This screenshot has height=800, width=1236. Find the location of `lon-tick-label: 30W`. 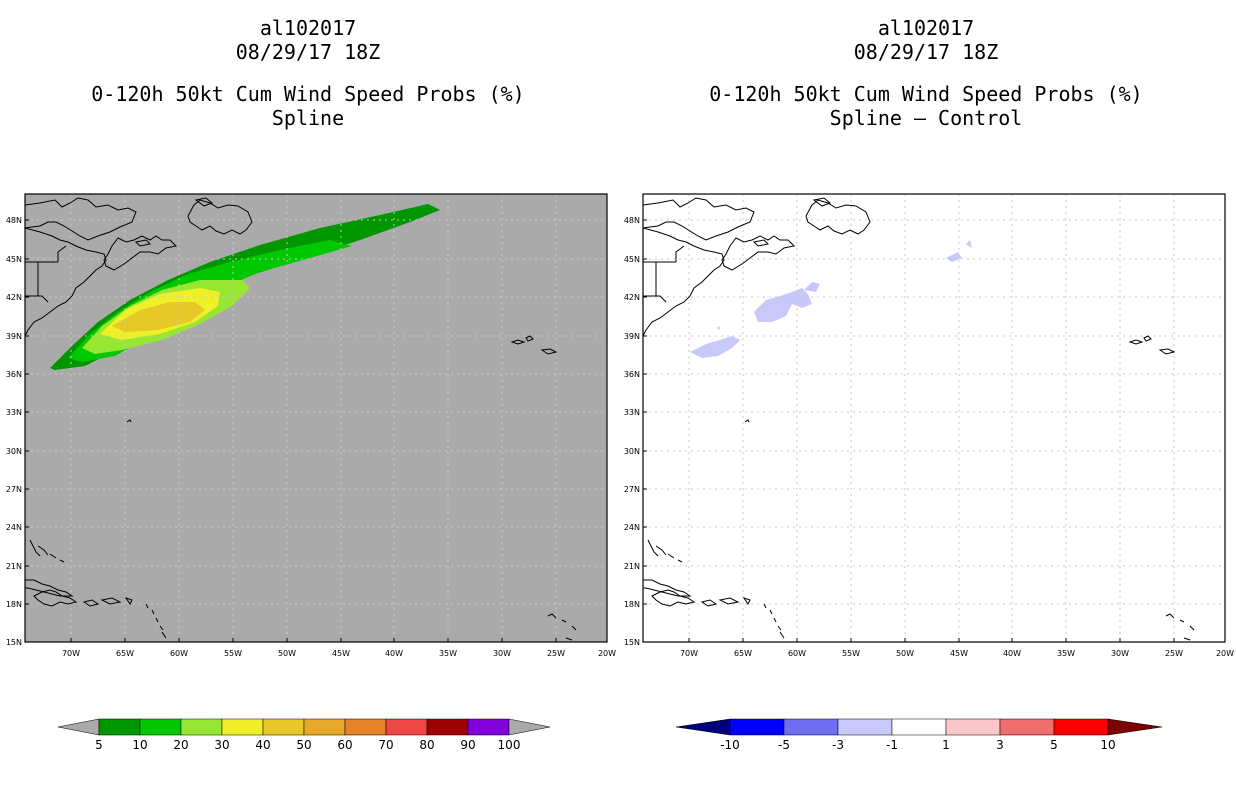

lon-tick-label: 30W is located at coordinates (502, 653).